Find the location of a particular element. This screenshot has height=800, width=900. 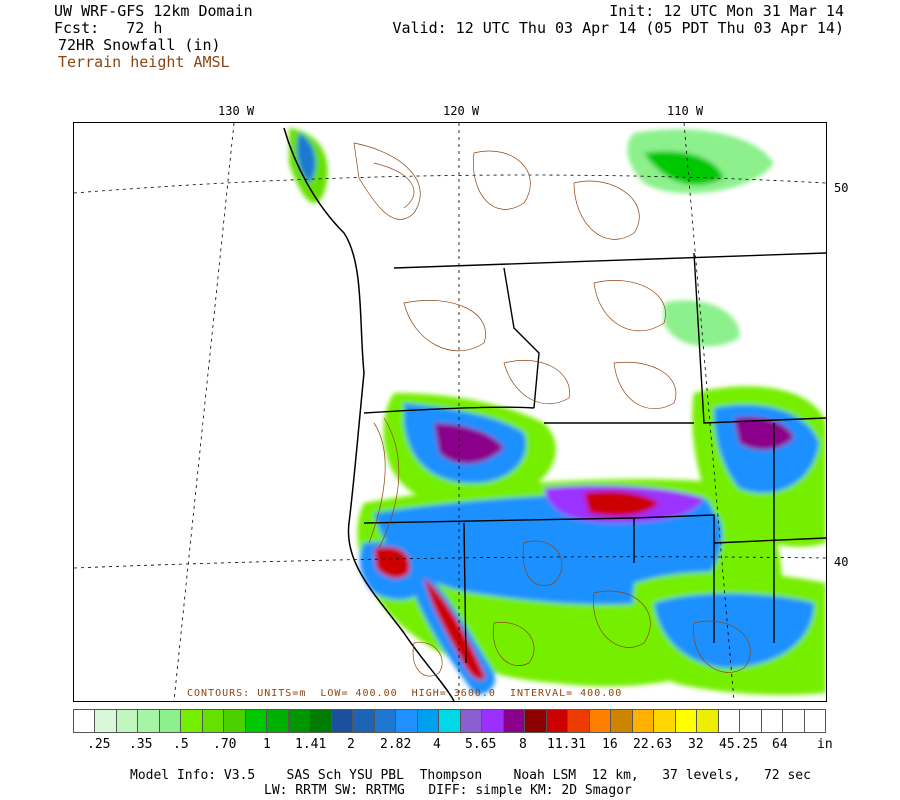

legend-label: 64 is located at coordinates (780, 744).